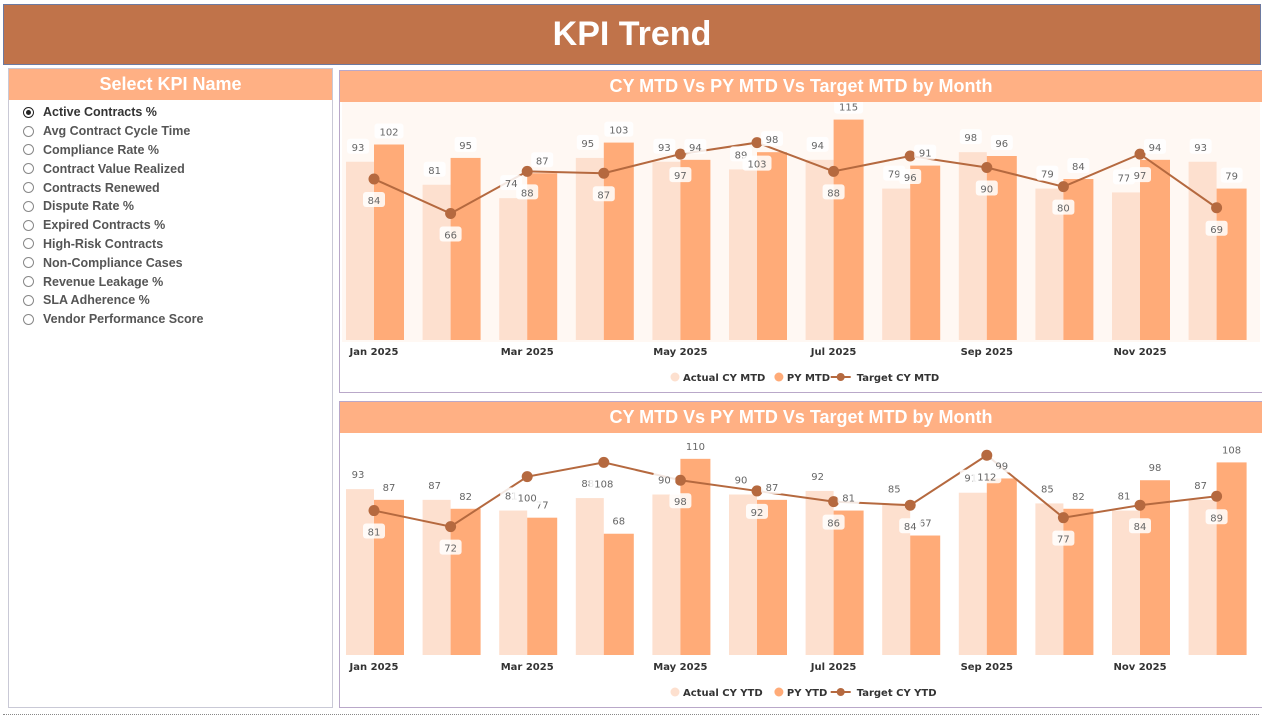 Image resolution: width=1262 pixels, height=720 pixels. Describe the element at coordinates (527, 352) in the screenshot. I see `x-tick-label: Mar 2025` at that location.